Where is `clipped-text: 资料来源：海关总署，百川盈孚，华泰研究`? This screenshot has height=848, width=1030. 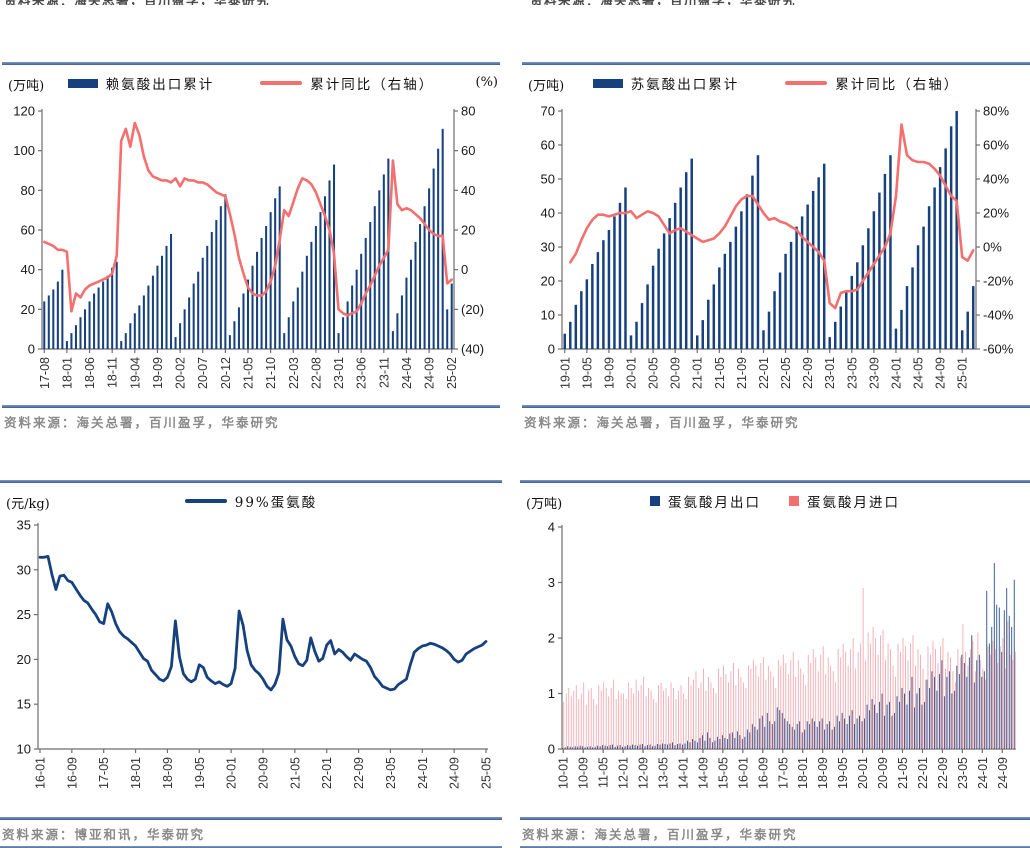
clipped-text: 资料来源：海关总署，百川盈孚，华泰研究 is located at coordinates (214, 2).